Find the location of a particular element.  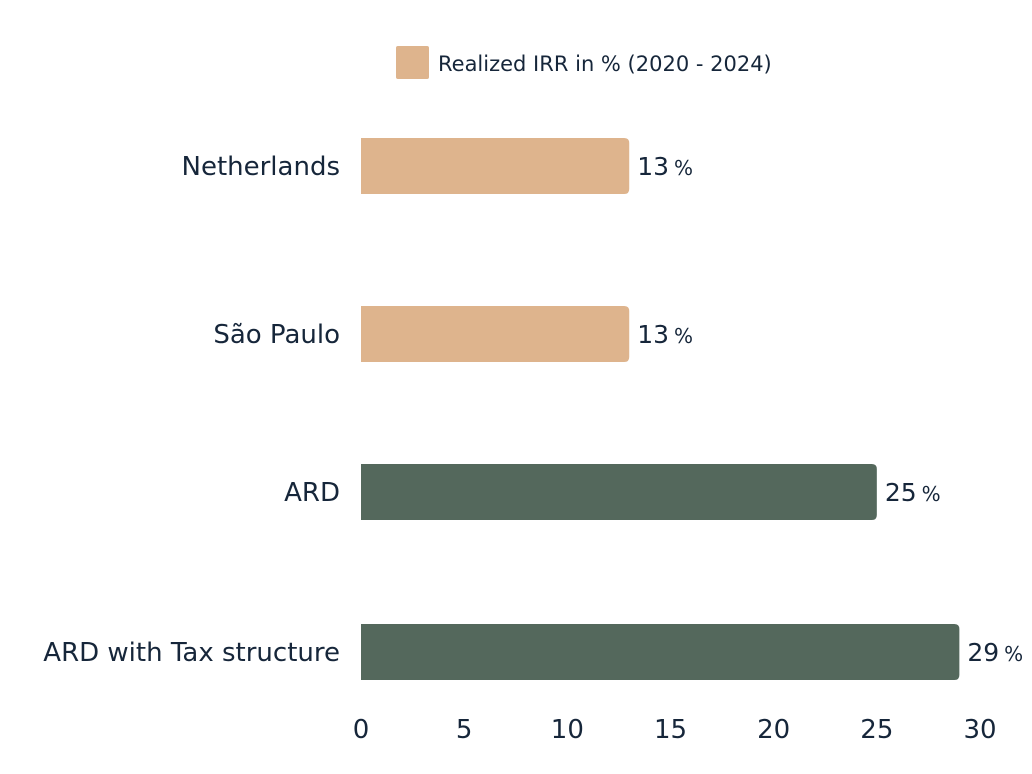

legend-label: Realized IRR in % (2020 - 2024) is located at coordinates (605, 64).